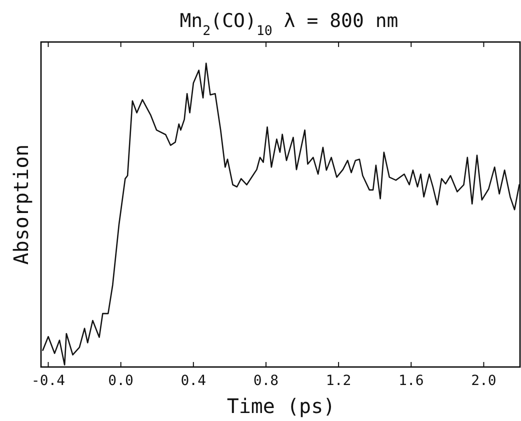 This screenshot has width=521, height=421. Describe the element at coordinates (48, 381) in the screenshot. I see `x-tick-label: -0.4` at that location.